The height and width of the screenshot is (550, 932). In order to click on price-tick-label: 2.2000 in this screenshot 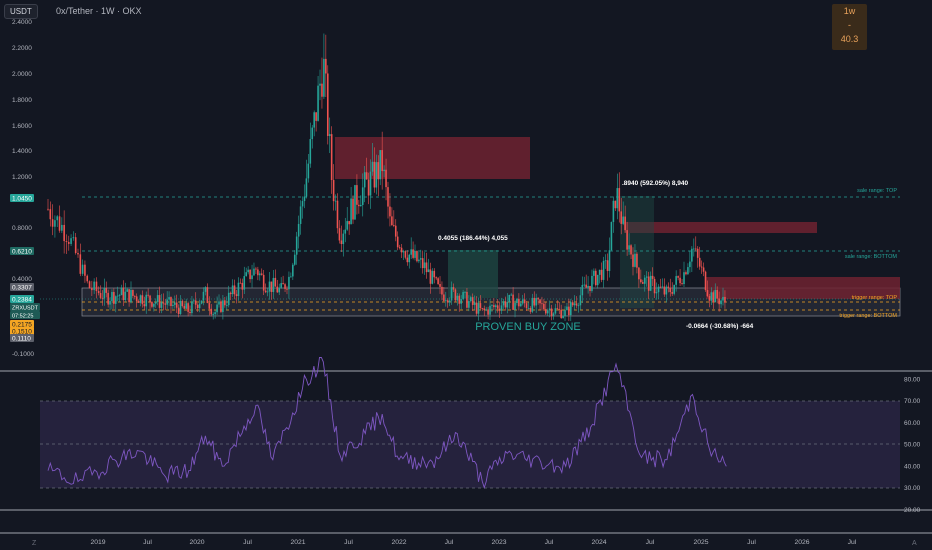, I will do `click(22, 48)`.